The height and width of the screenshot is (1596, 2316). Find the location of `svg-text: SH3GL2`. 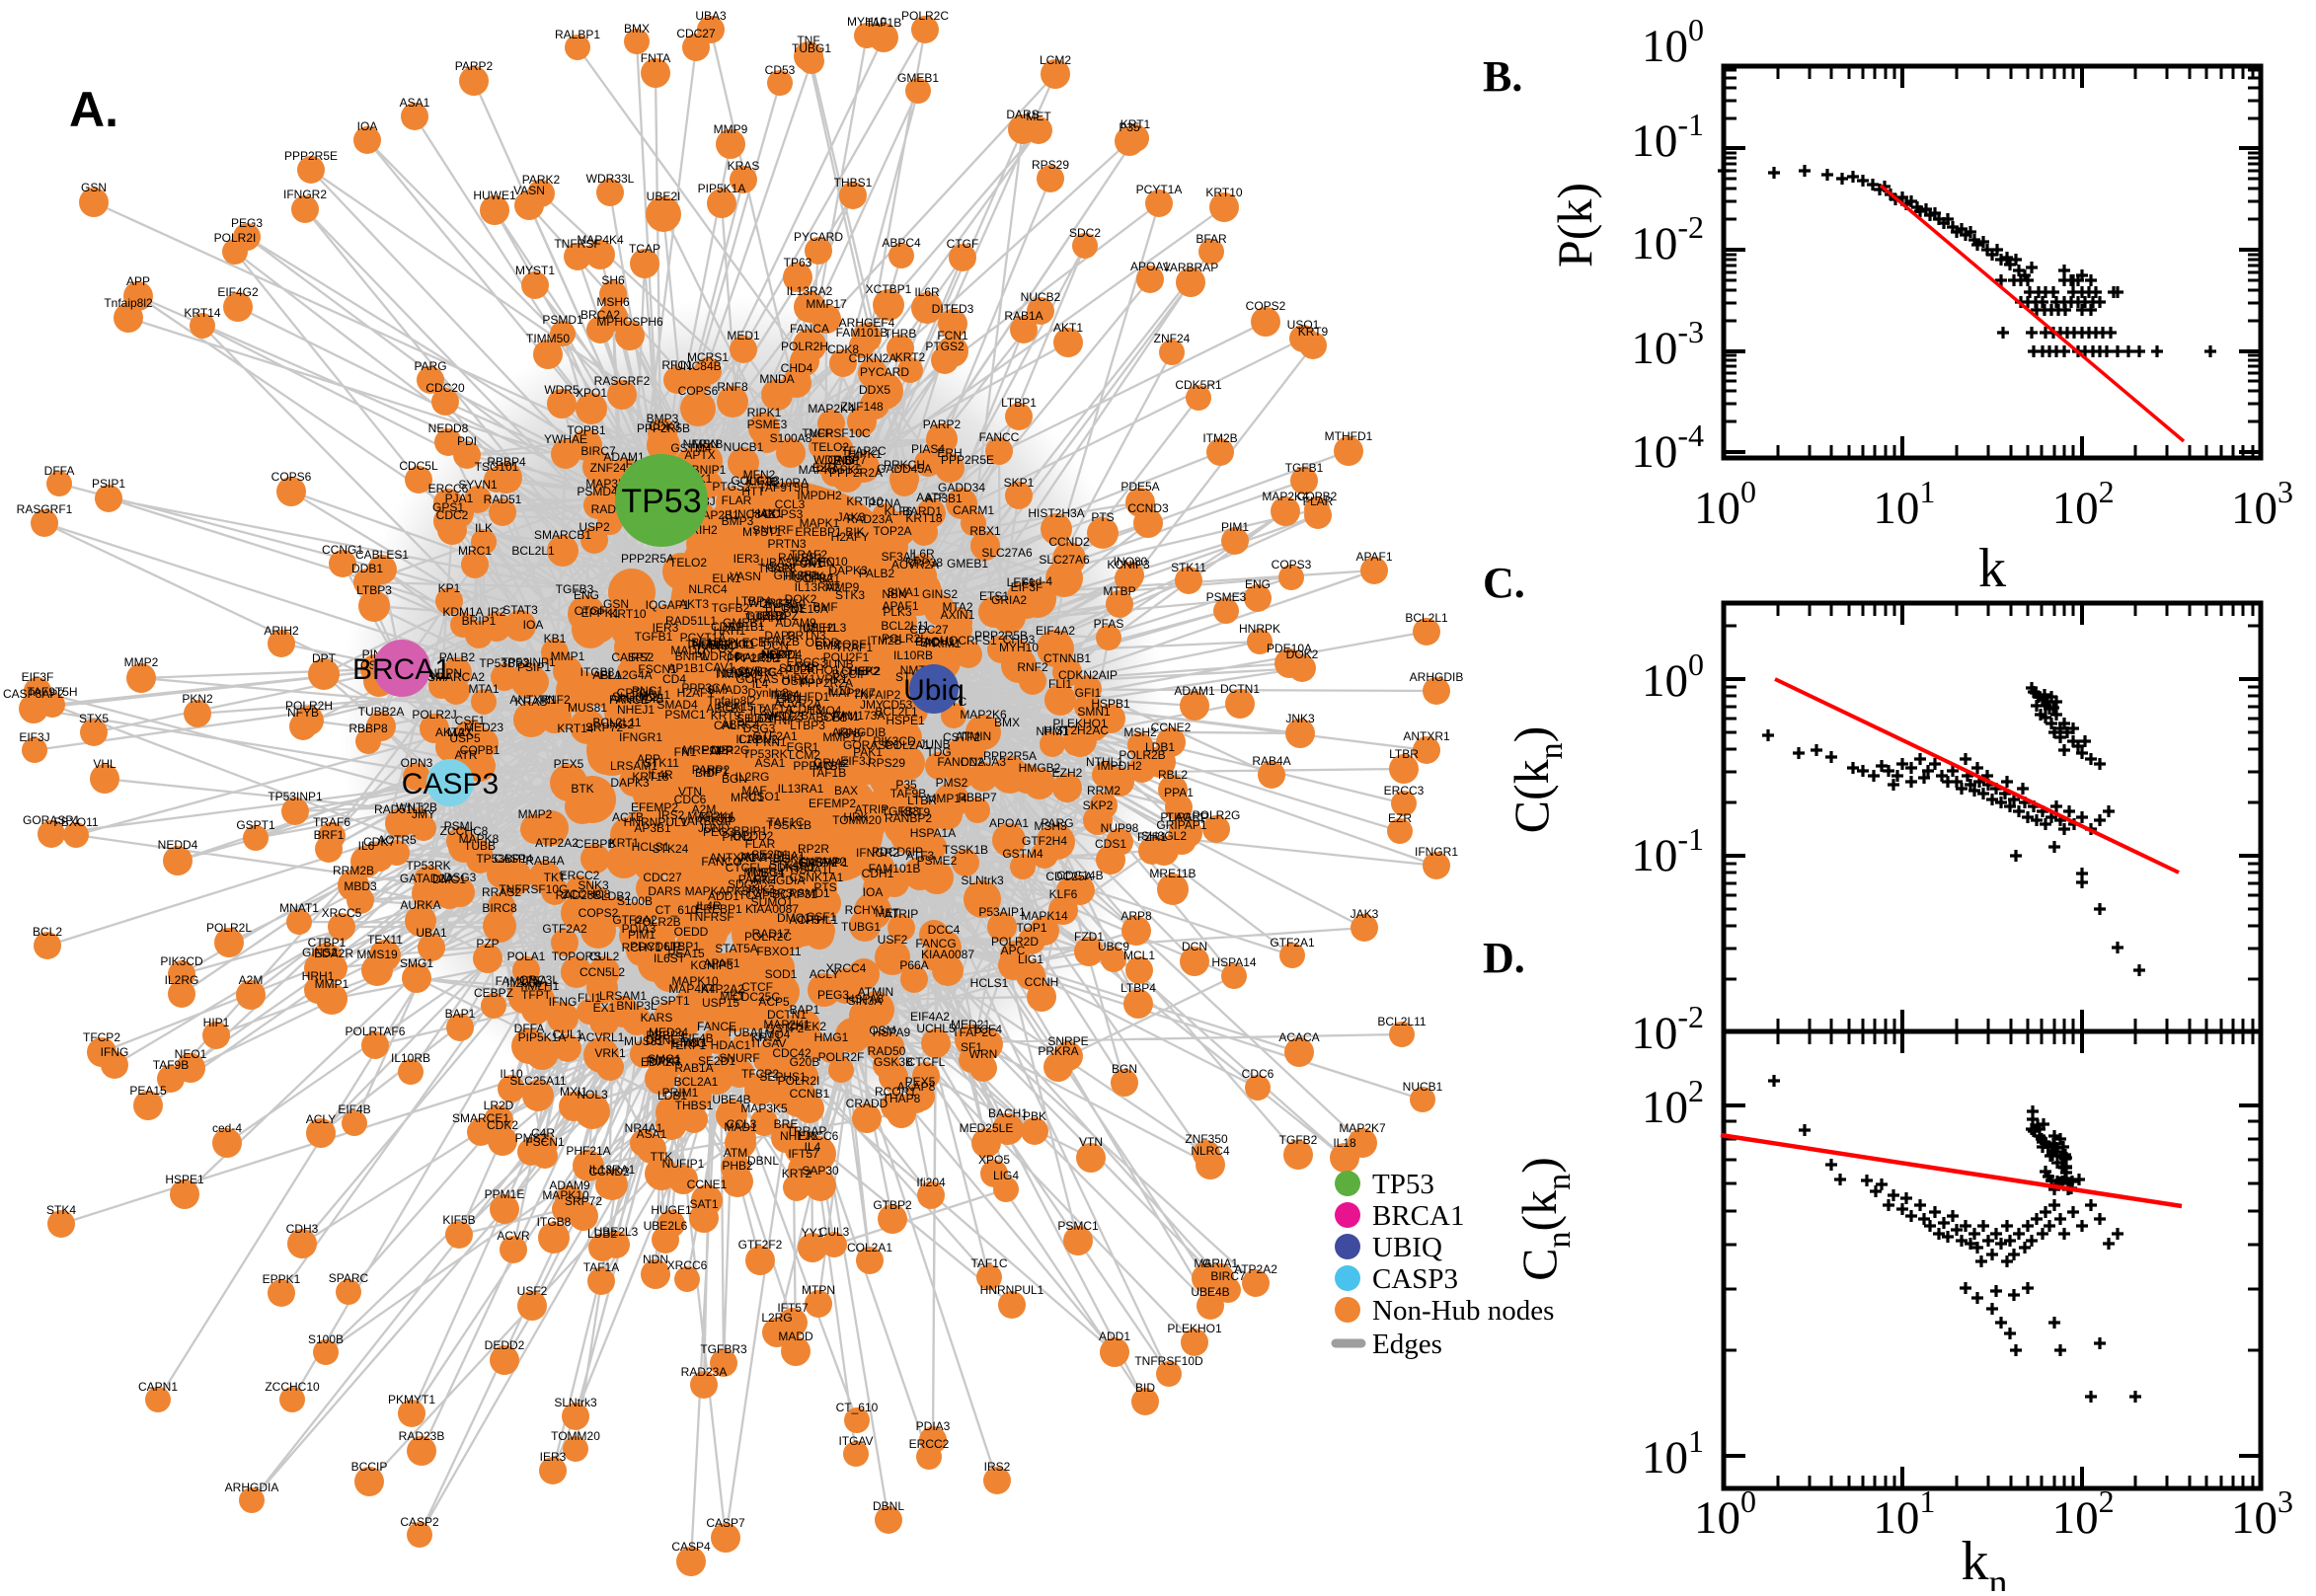

svg-text: SH3GL2 is located at coordinates (634, 697).